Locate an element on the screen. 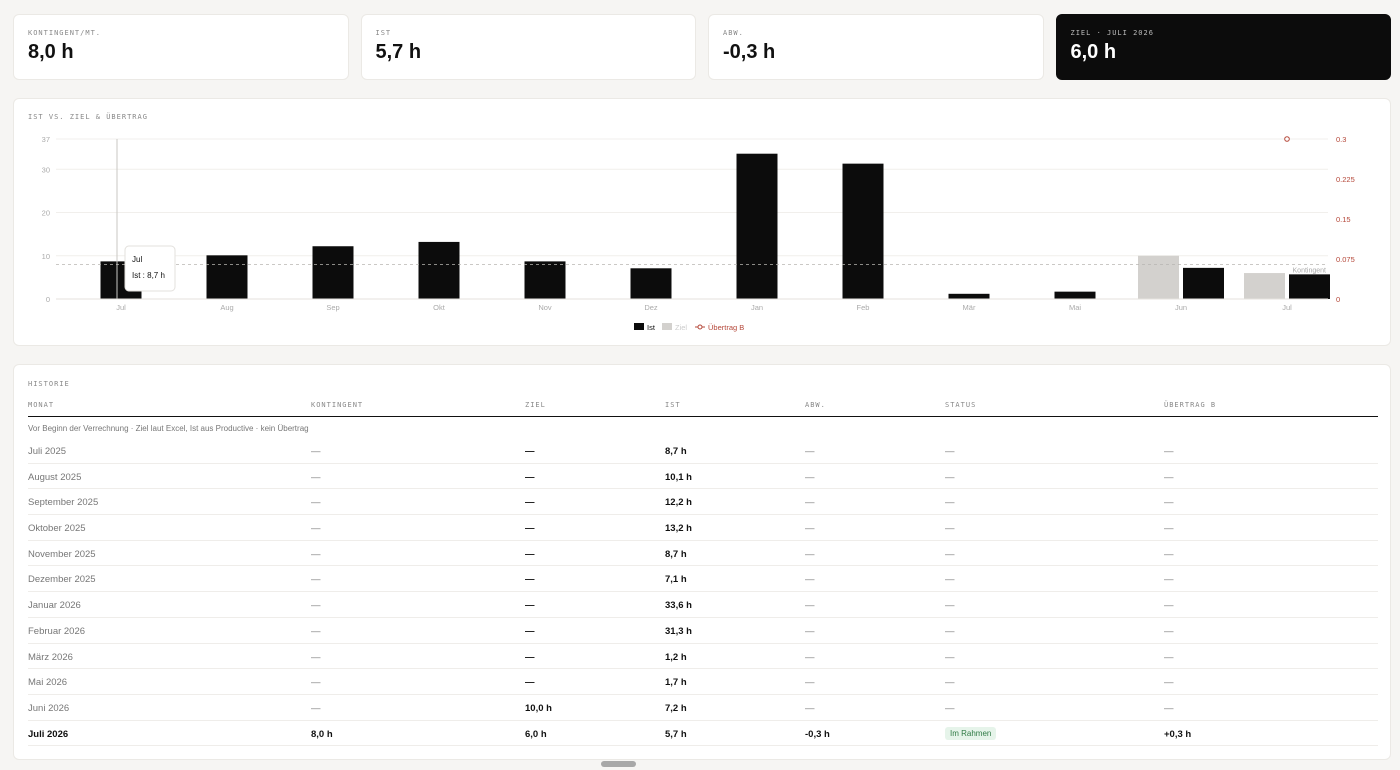  table-row: Februar 2026 — — 31,3 h — — — is located at coordinates (703, 631).